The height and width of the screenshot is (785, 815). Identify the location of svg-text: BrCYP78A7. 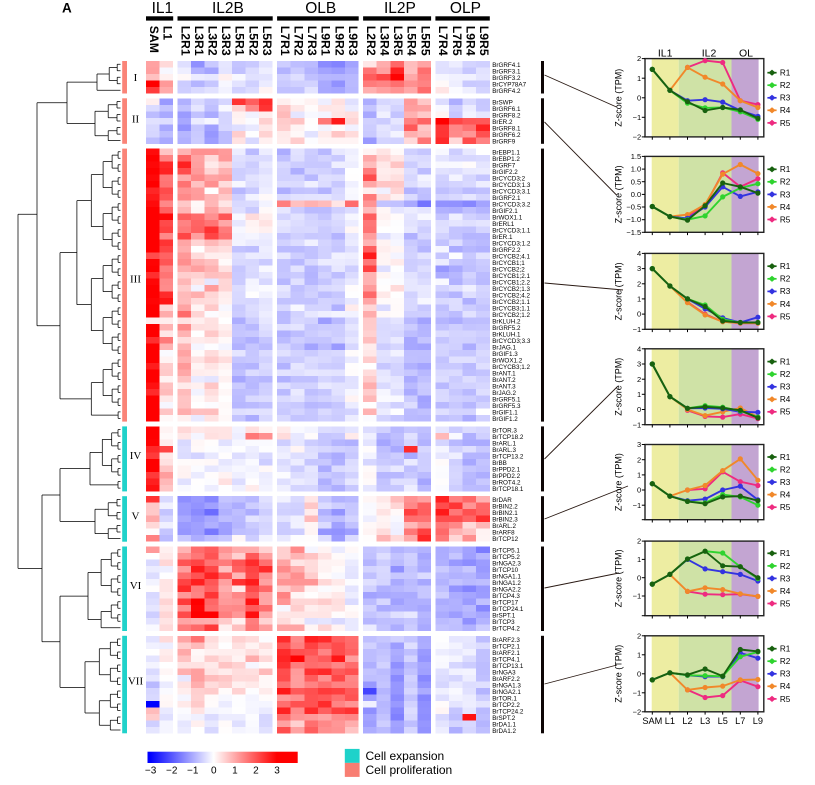
(509, 84).